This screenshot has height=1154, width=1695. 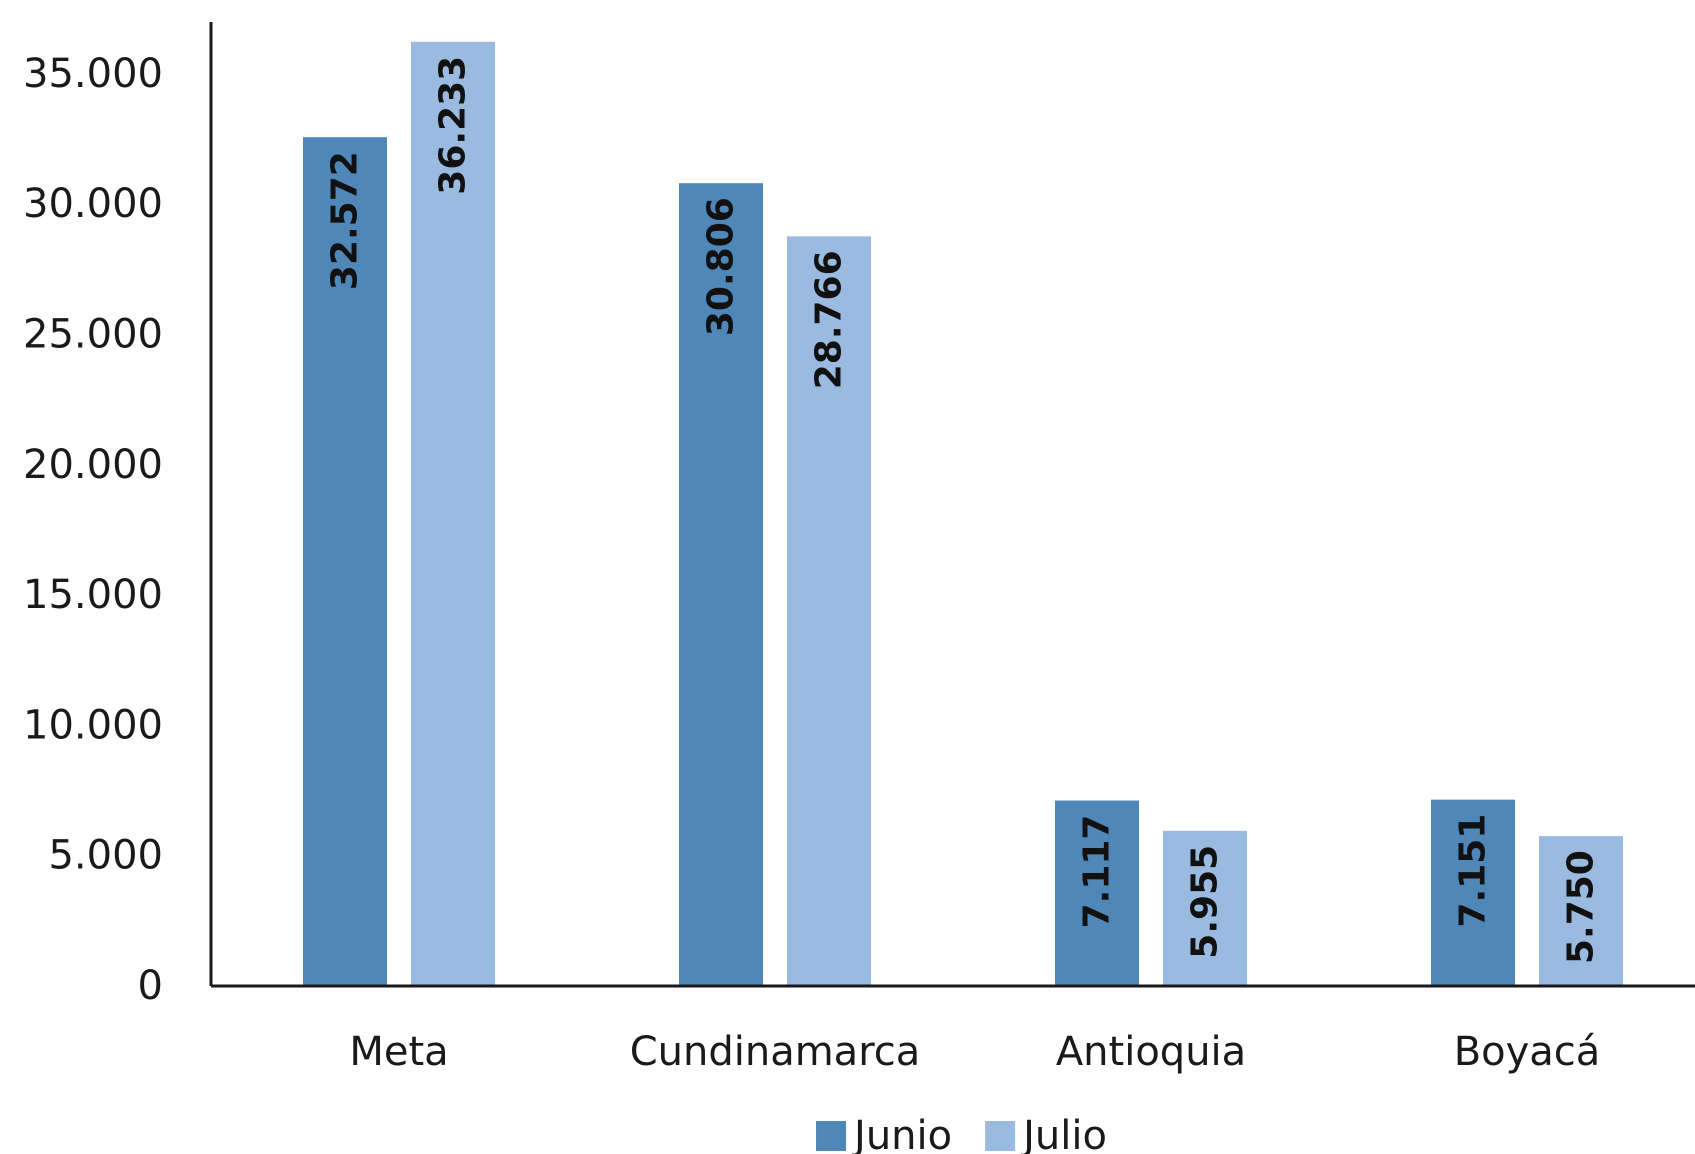 I want to click on legend: Junio Julio, so click(x=961, y=1133).